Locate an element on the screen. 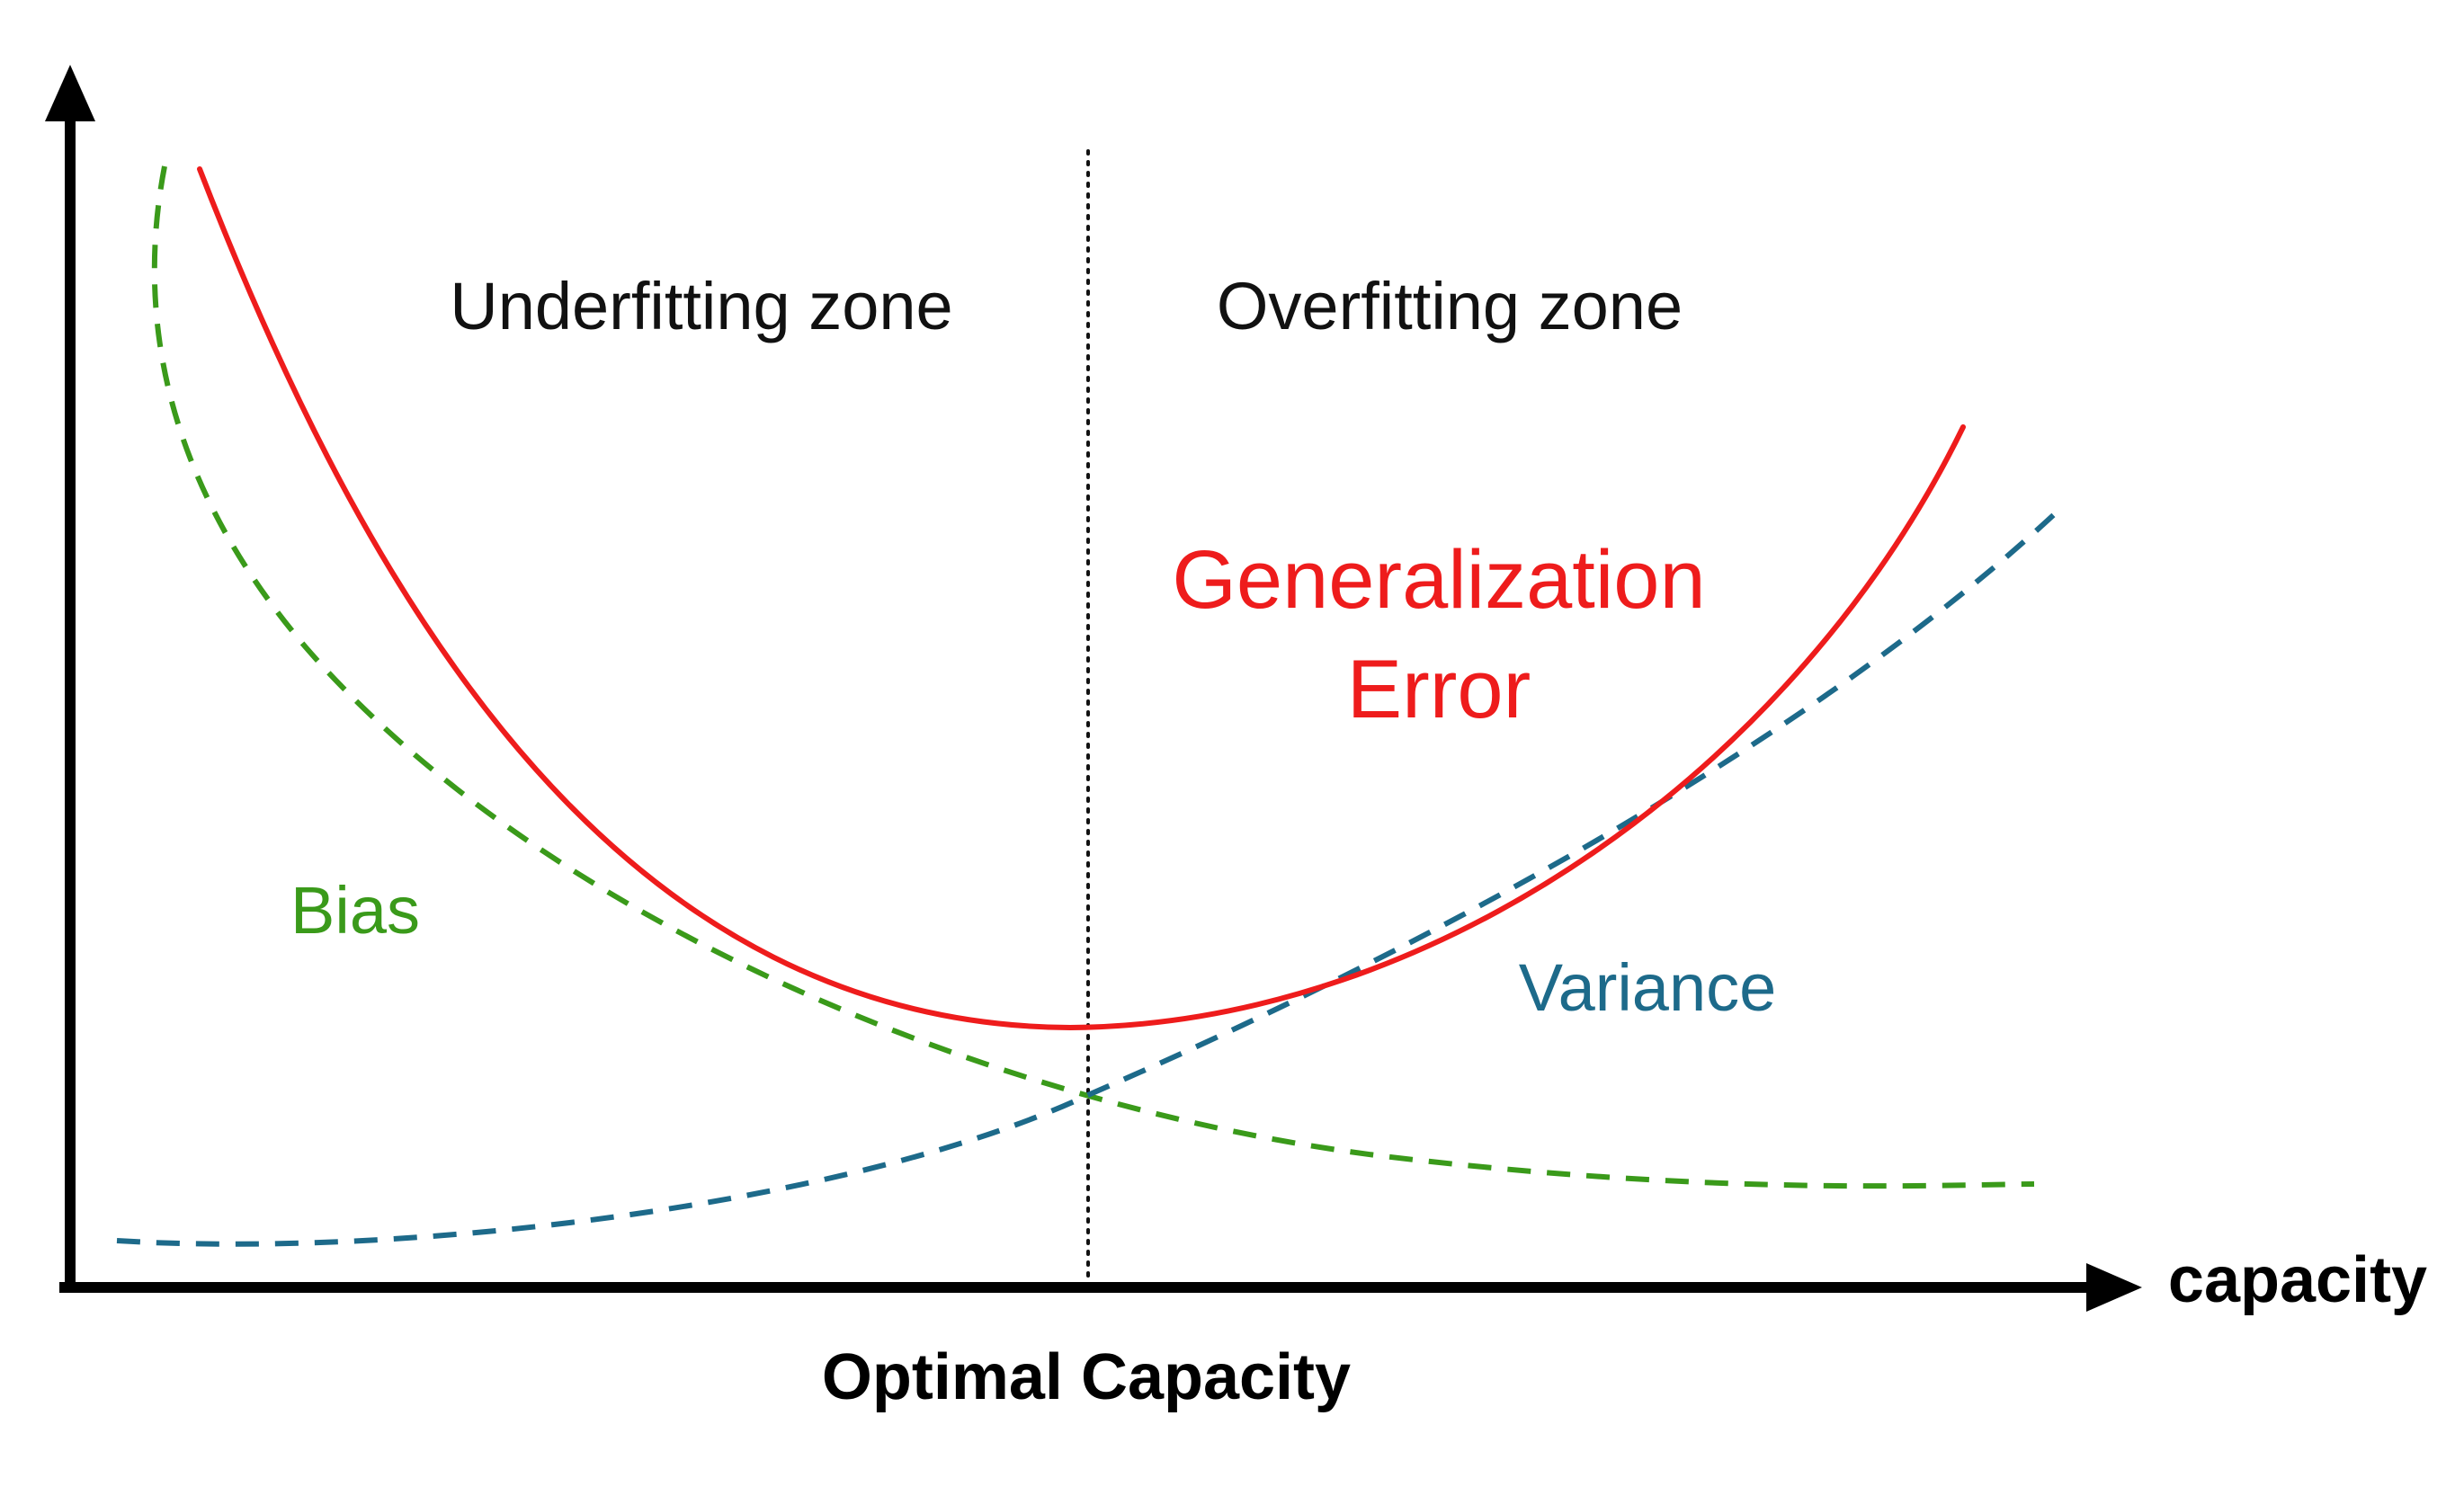  variance-label: Variance is located at coordinates (1648, 988).